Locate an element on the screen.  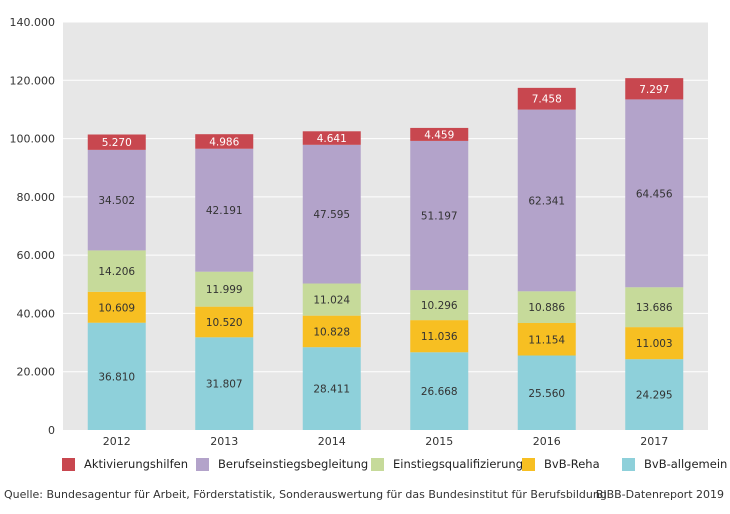
bar-segment-bvb-allgemein-2013 is located at coordinates (224, 383).